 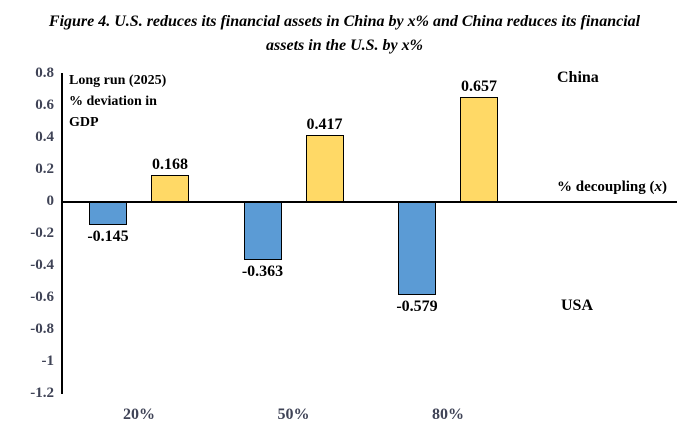 I want to click on figure-title-line-2: assets in the U.S. by x%, so click(x=344, y=45).